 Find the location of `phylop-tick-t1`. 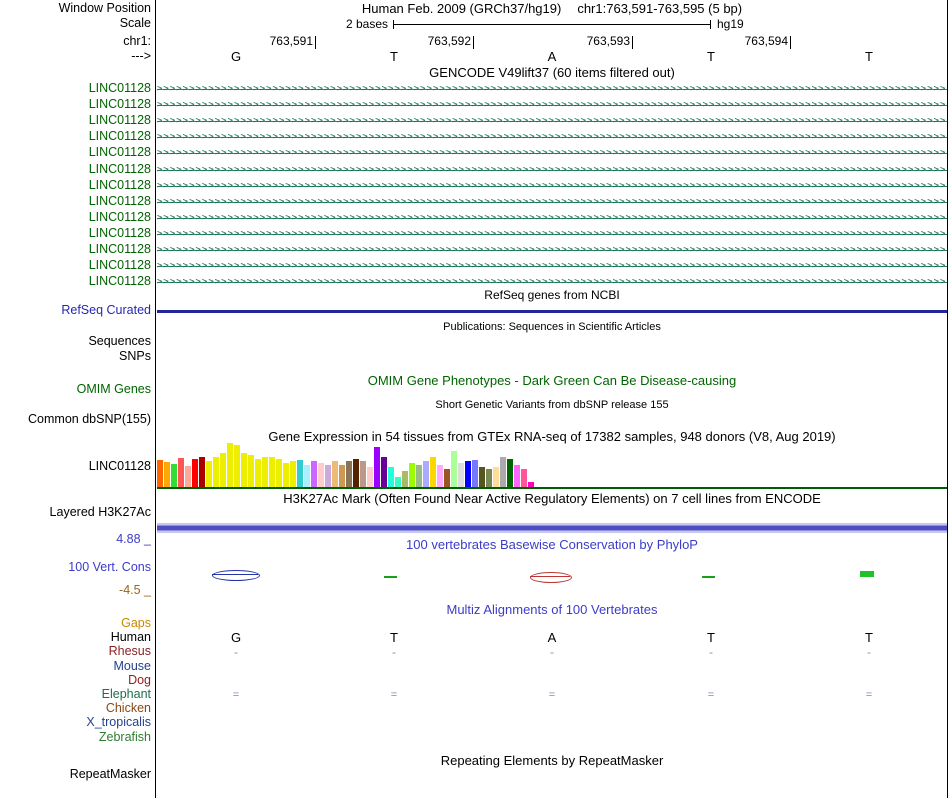

phylop-tick-t1 is located at coordinates (390, 577).